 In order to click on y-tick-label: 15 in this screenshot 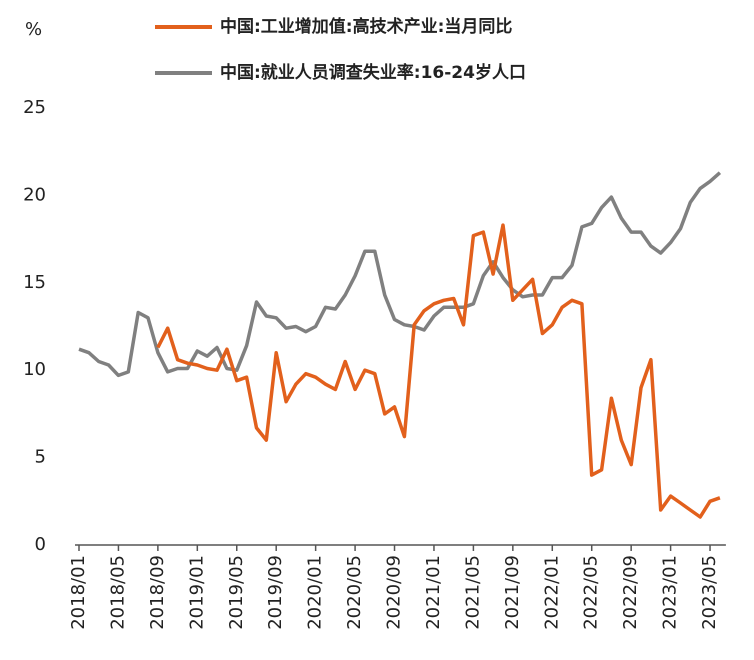, I will do `click(34, 282)`.